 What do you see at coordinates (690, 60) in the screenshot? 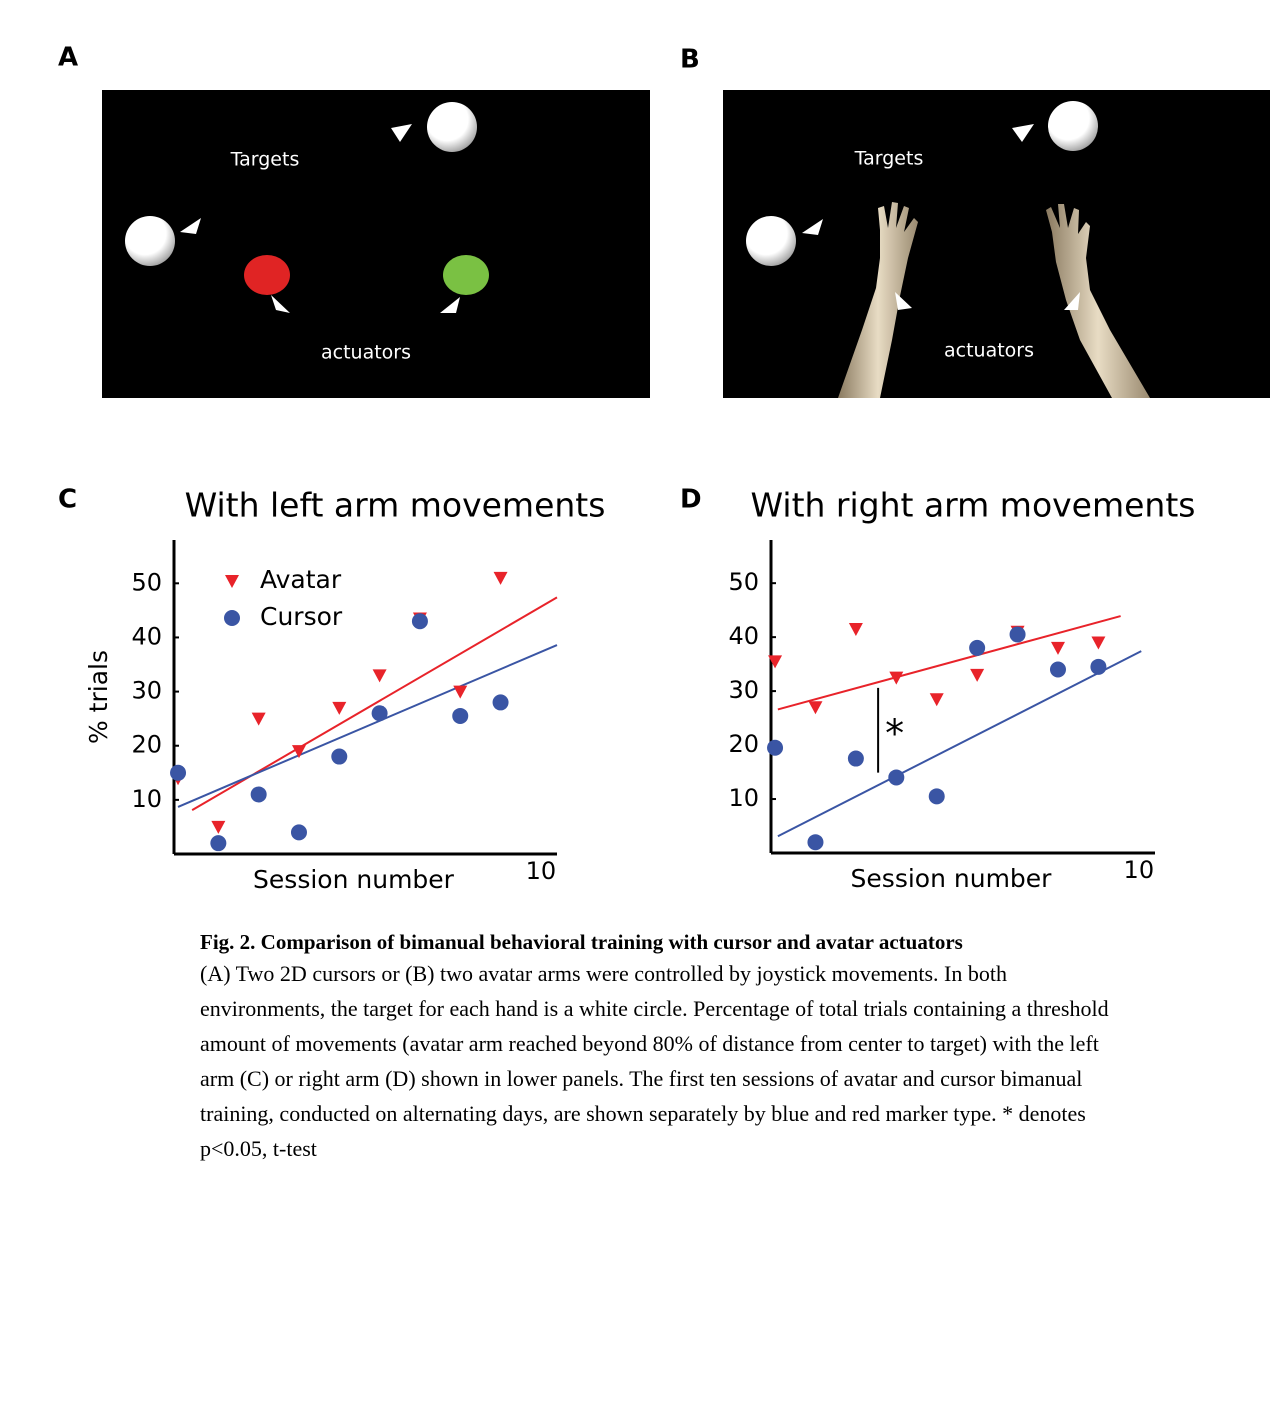
I see `panel-label: B` at bounding box center [690, 60].